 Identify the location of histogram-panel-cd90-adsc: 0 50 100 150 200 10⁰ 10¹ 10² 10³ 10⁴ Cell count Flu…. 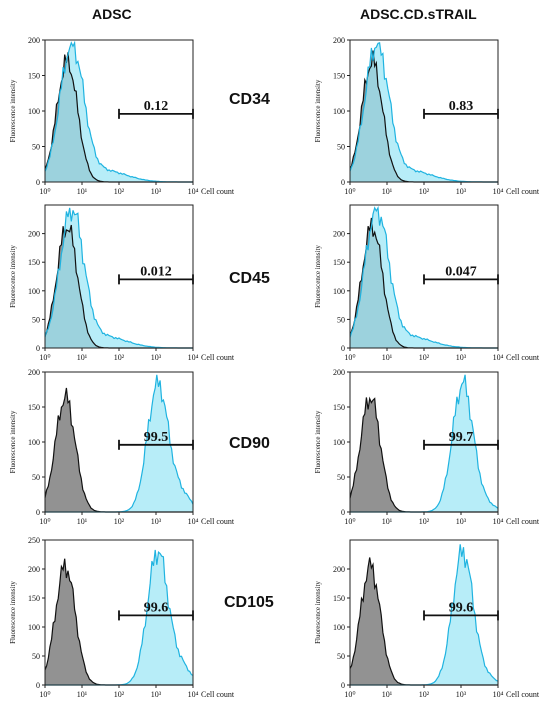
(122, 447).